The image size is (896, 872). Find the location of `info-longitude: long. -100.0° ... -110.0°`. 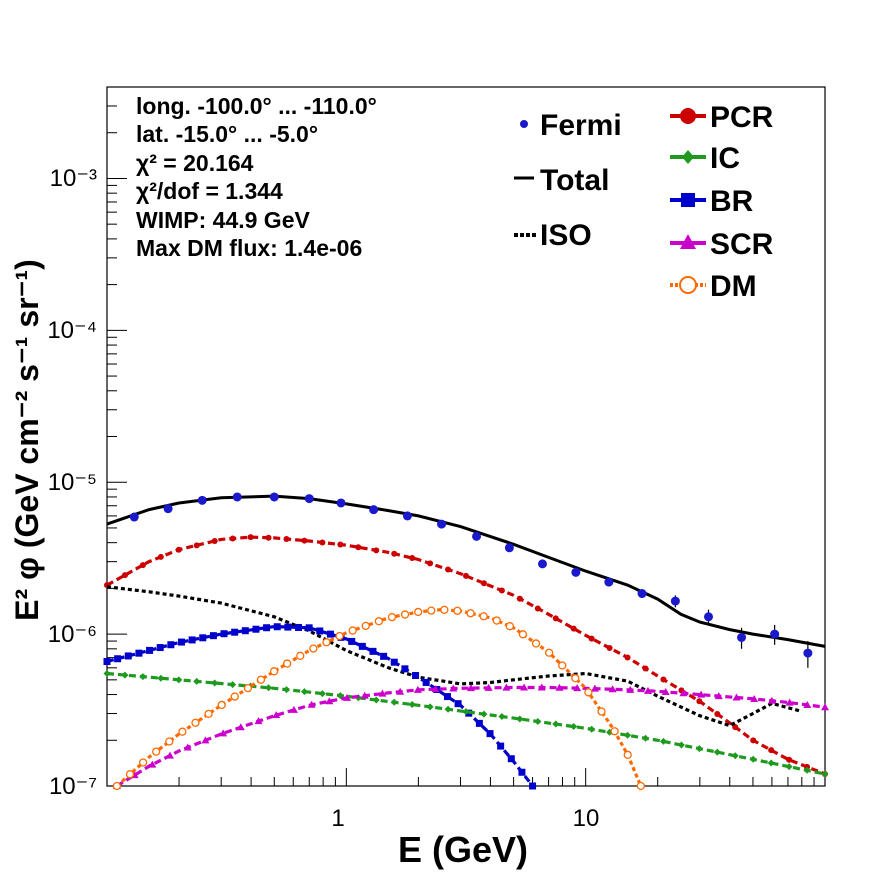

info-longitude: long. -100.0° ... -110.0° is located at coordinates (256, 106).